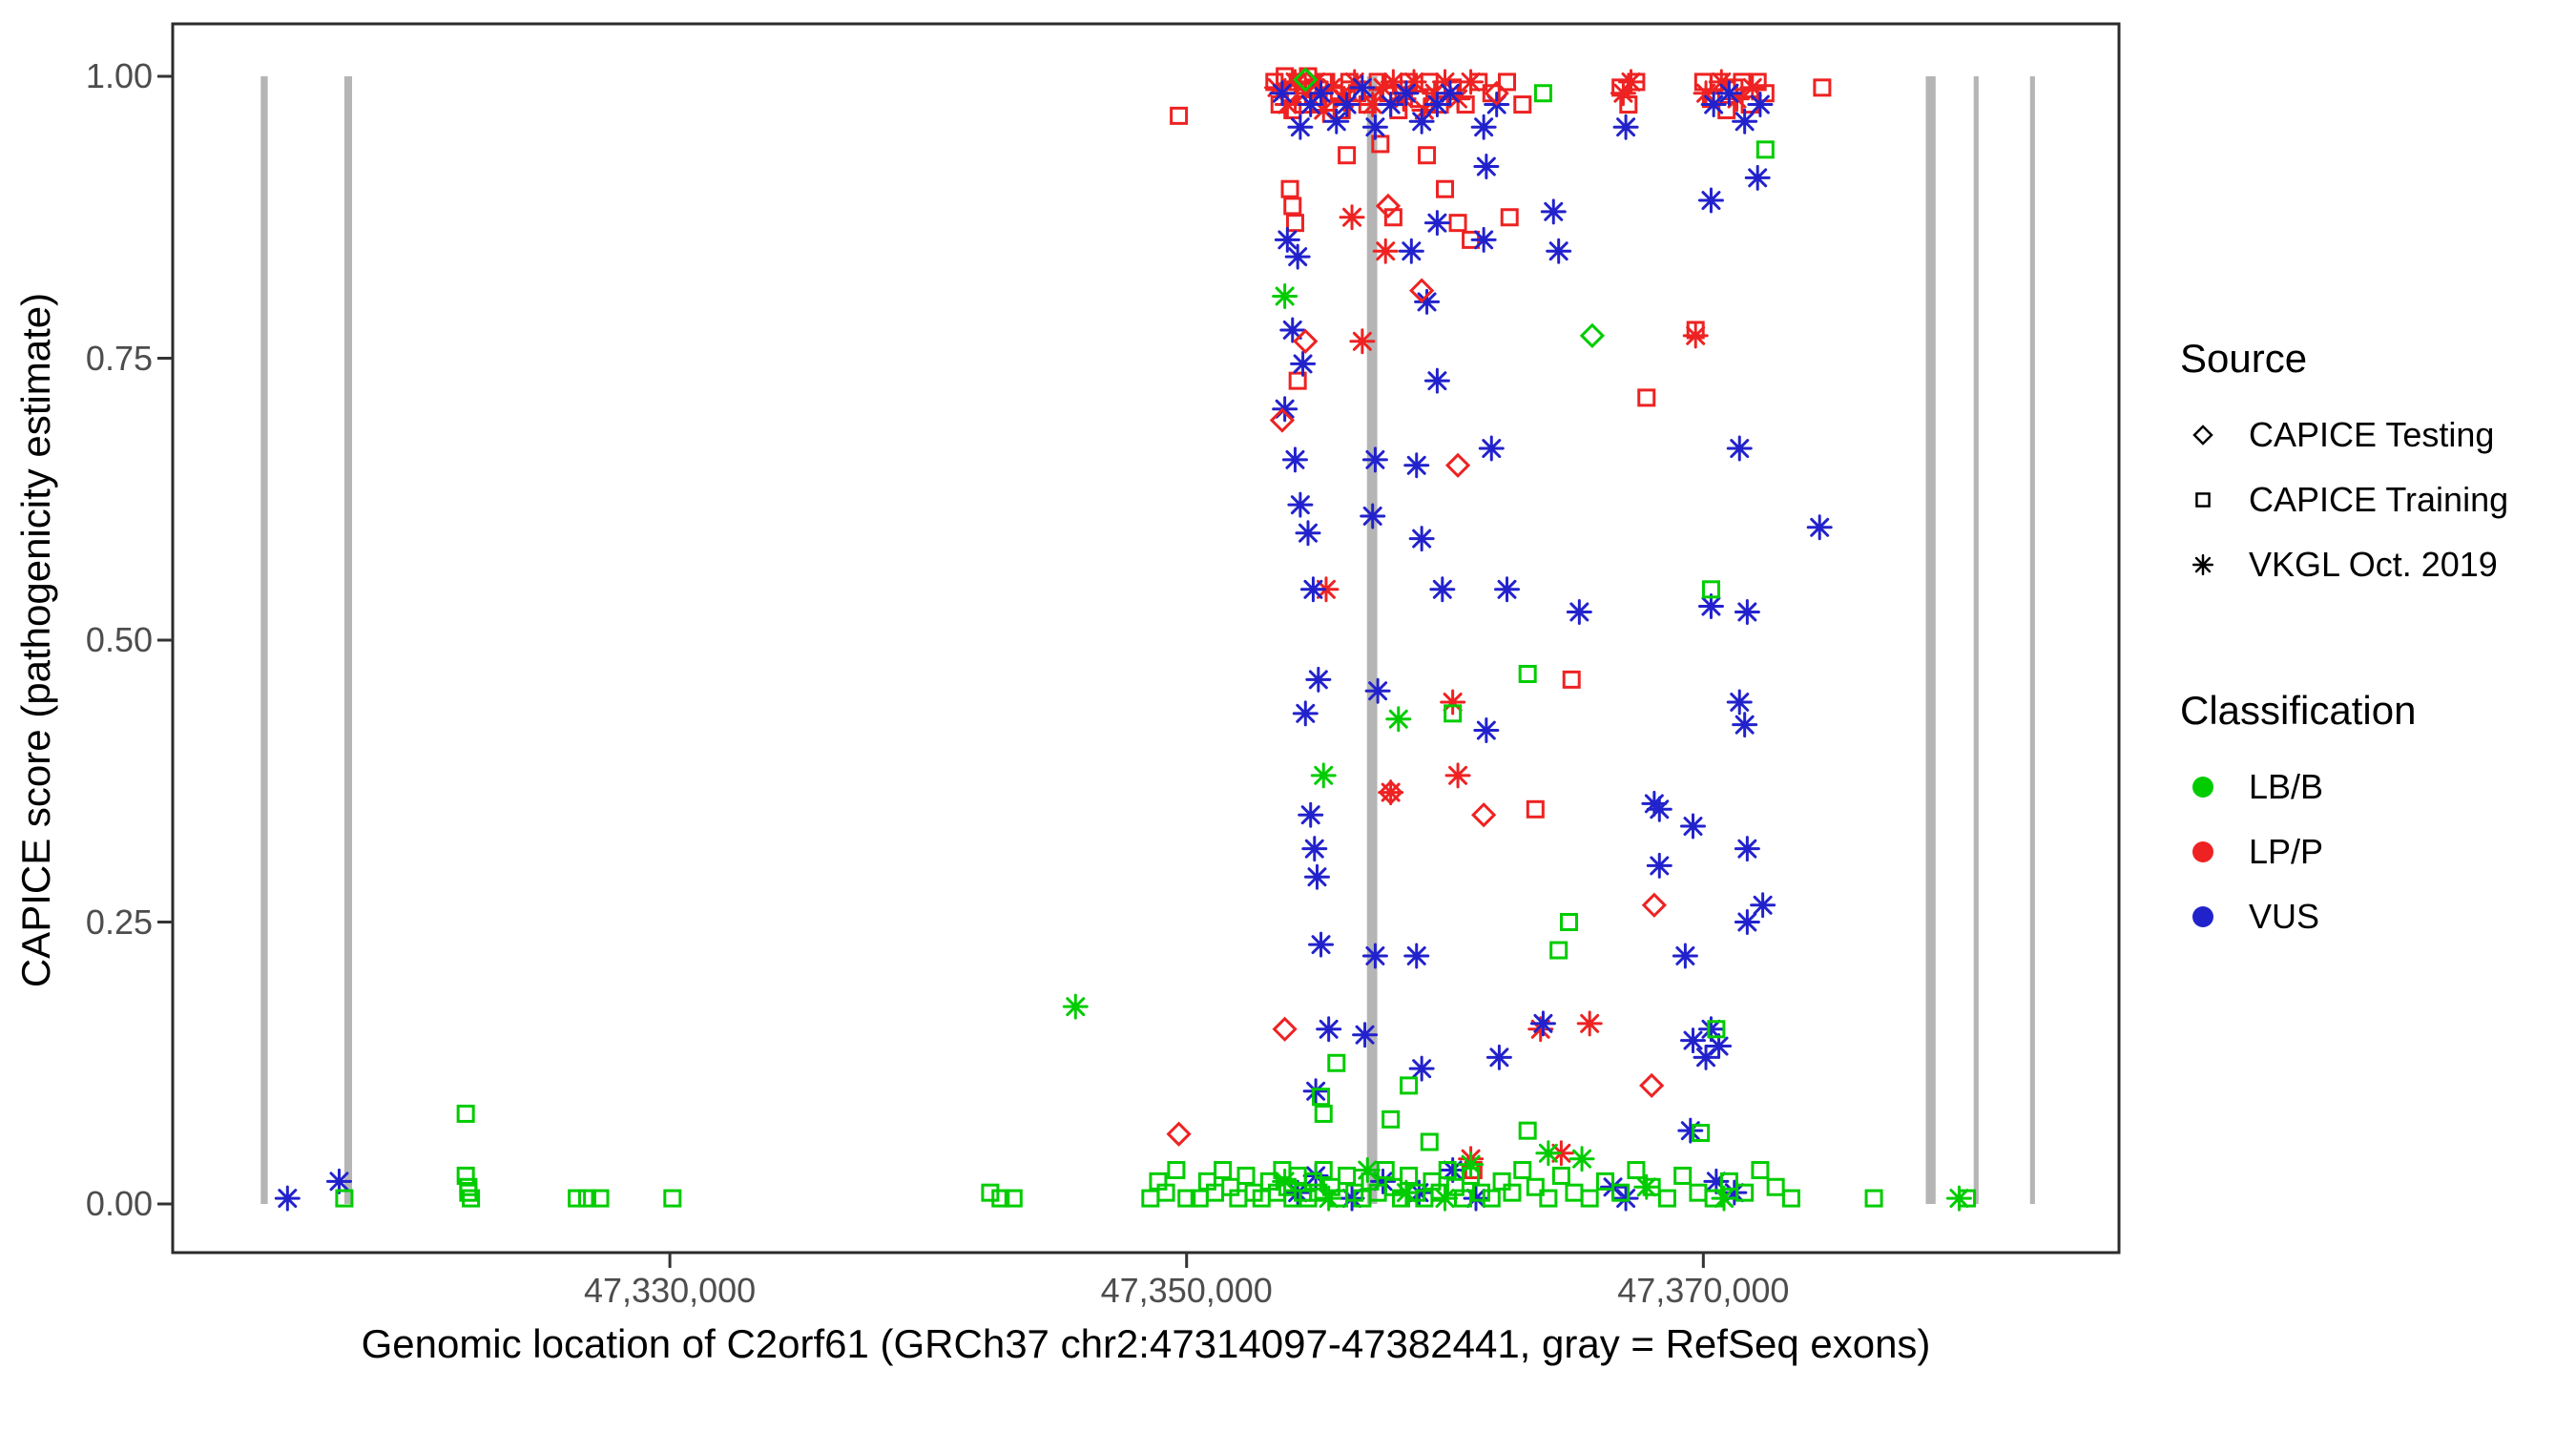 This screenshot has height=1431, width=2576. What do you see at coordinates (2202, 916) in the screenshot?
I see `color-dot-icon` at bounding box center [2202, 916].